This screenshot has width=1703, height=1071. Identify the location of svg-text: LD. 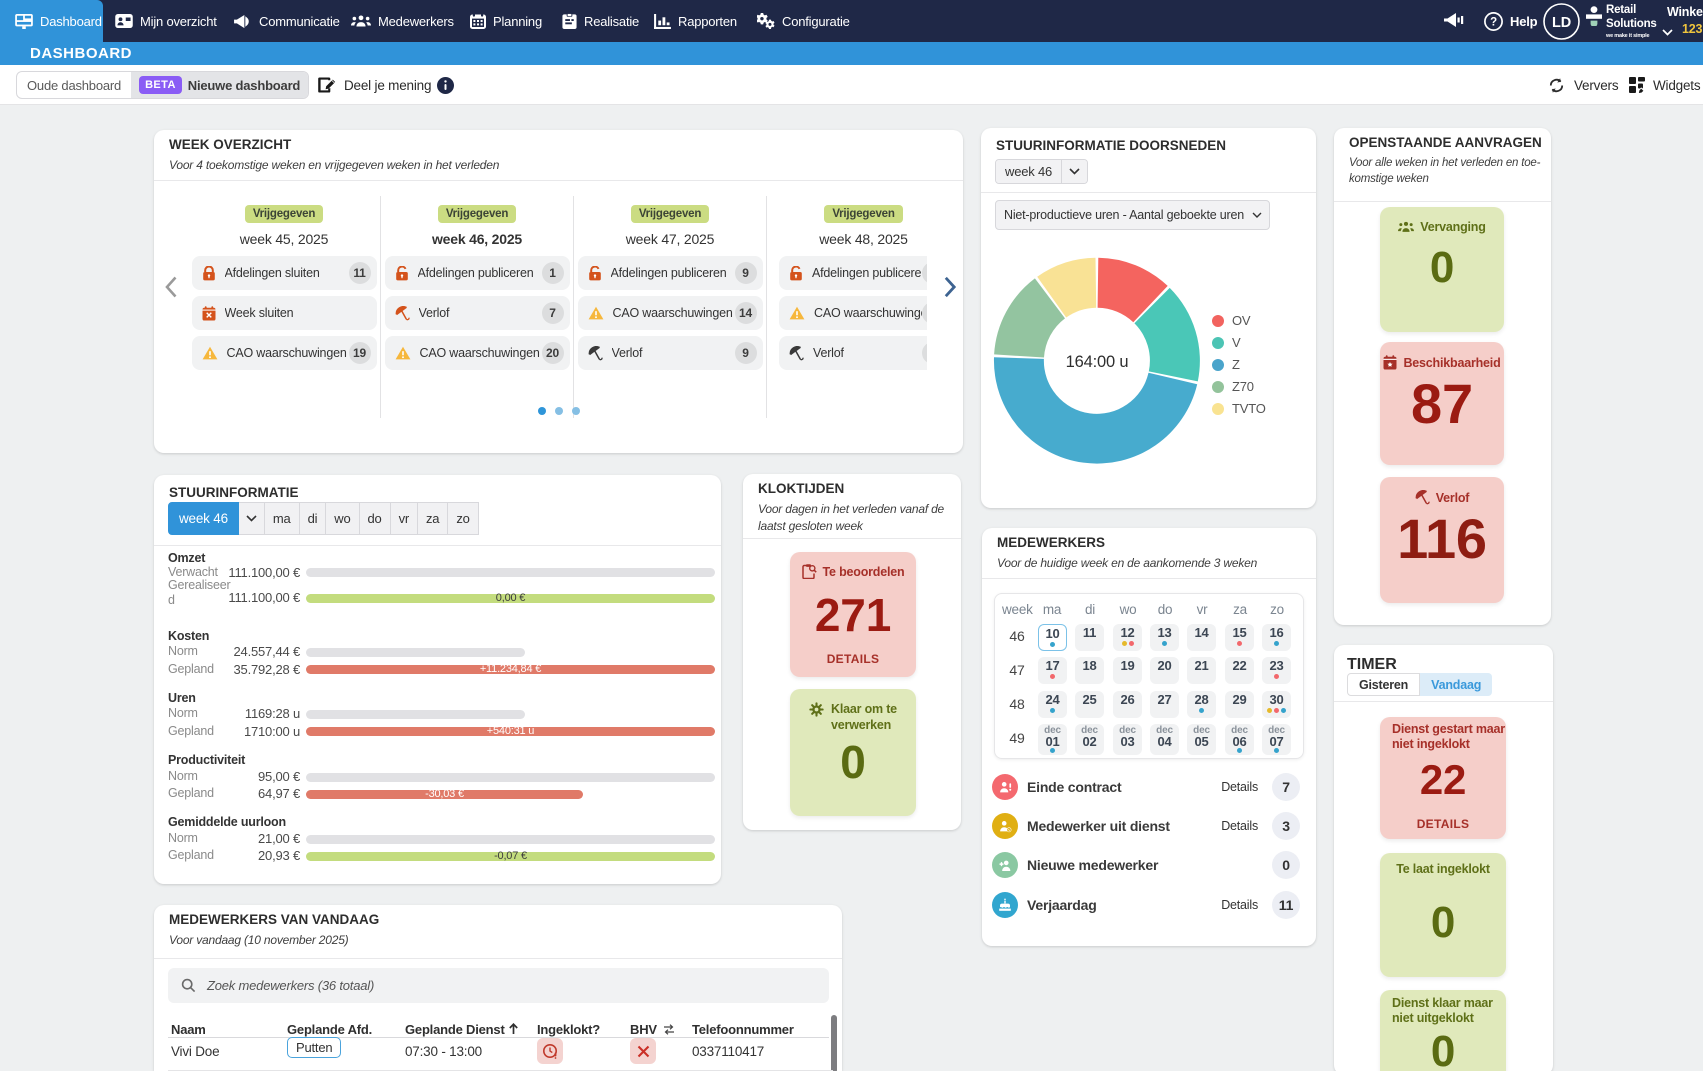
(1561, 23).